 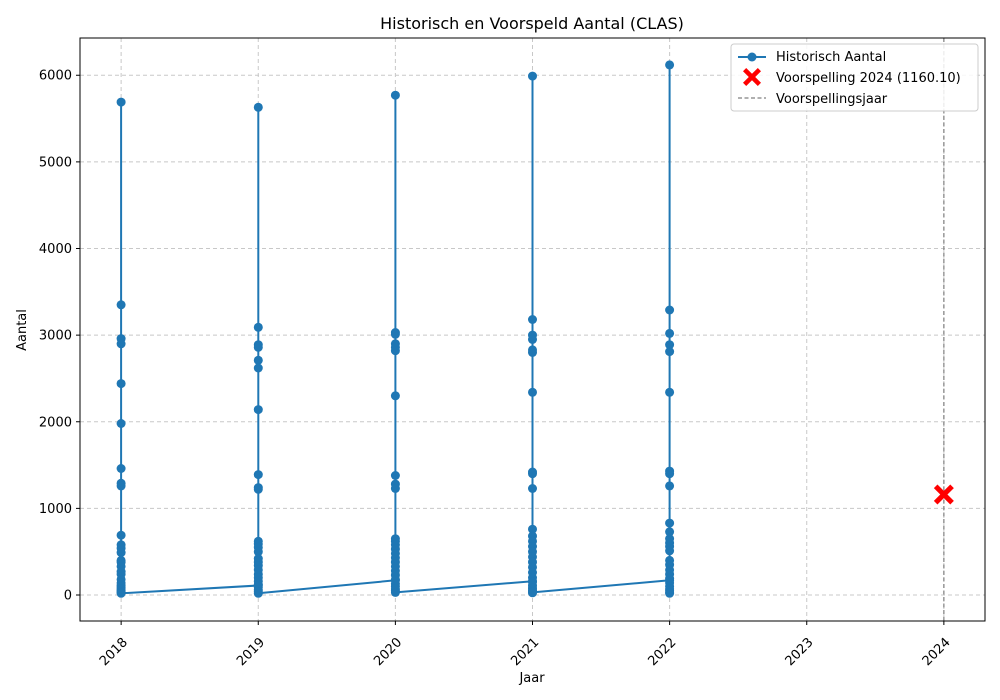 I want to click on y-axis-ticks: 0 1000 2000 3000 4000 5000 6000, so click(x=59, y=336).